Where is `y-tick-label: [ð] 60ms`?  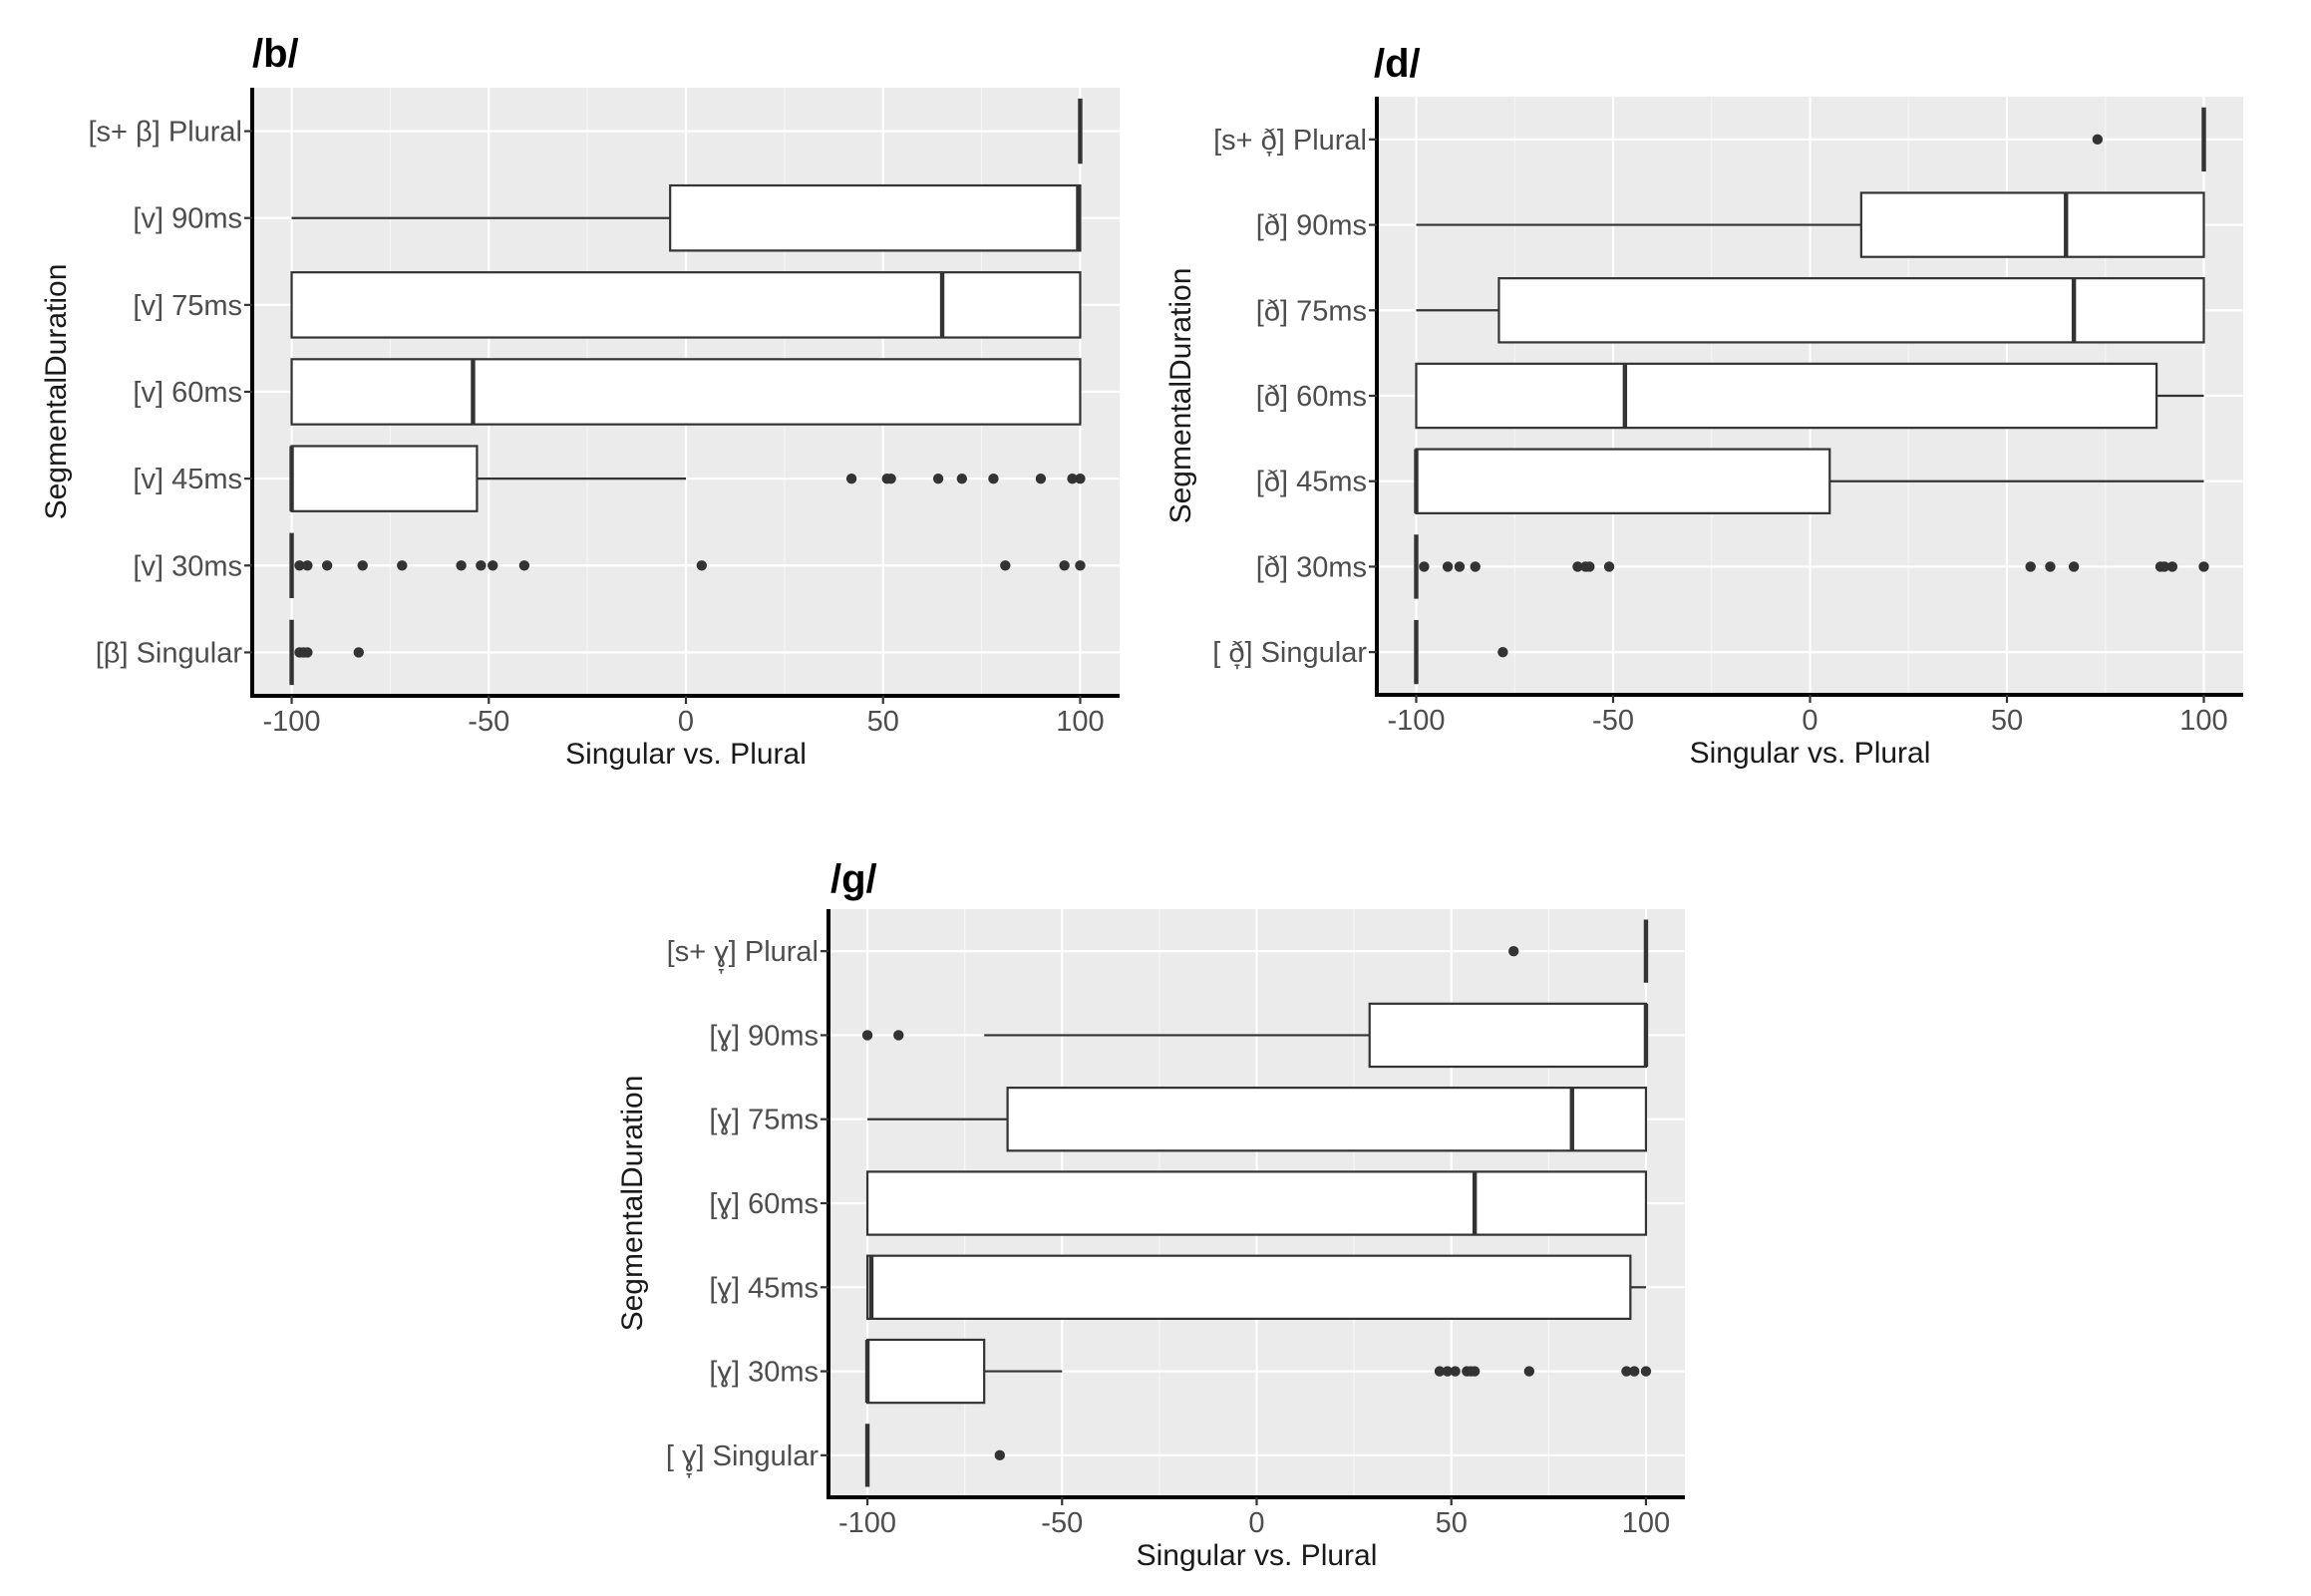 y-tick-label: [ð] 60ms is located at coordinates (1311, 397).